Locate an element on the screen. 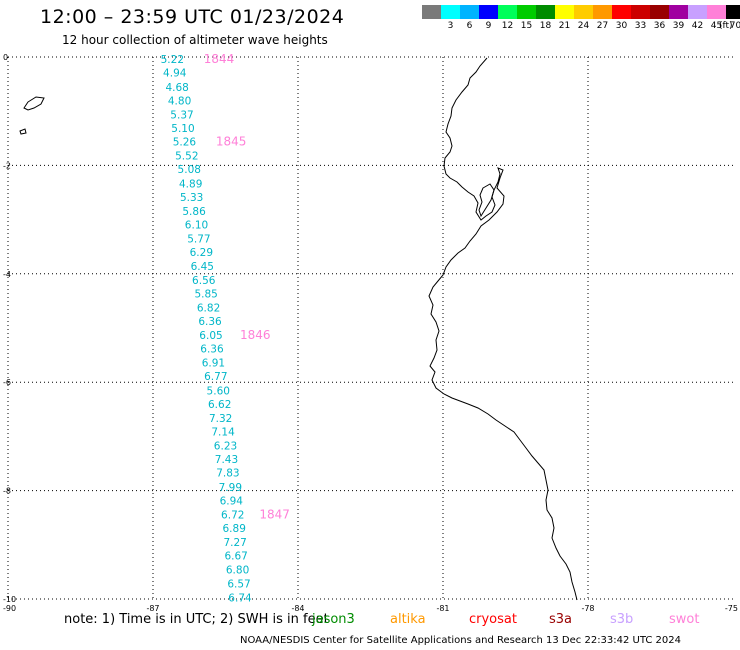  satellite-altika: altika is located at coordinates (408, 619).